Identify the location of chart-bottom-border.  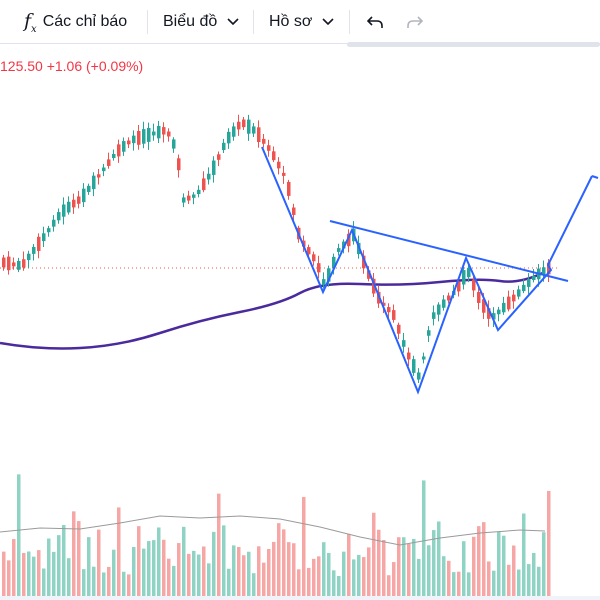
(300, 598).